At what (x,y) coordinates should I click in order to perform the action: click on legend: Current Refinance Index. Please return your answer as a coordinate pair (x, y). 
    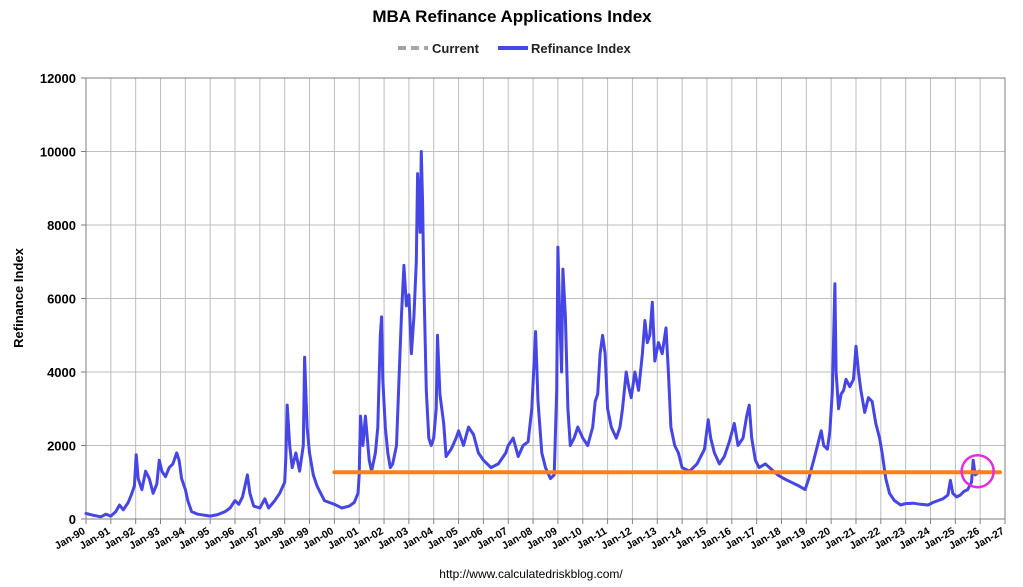
    Looking at the image, I should click on (514, 48).